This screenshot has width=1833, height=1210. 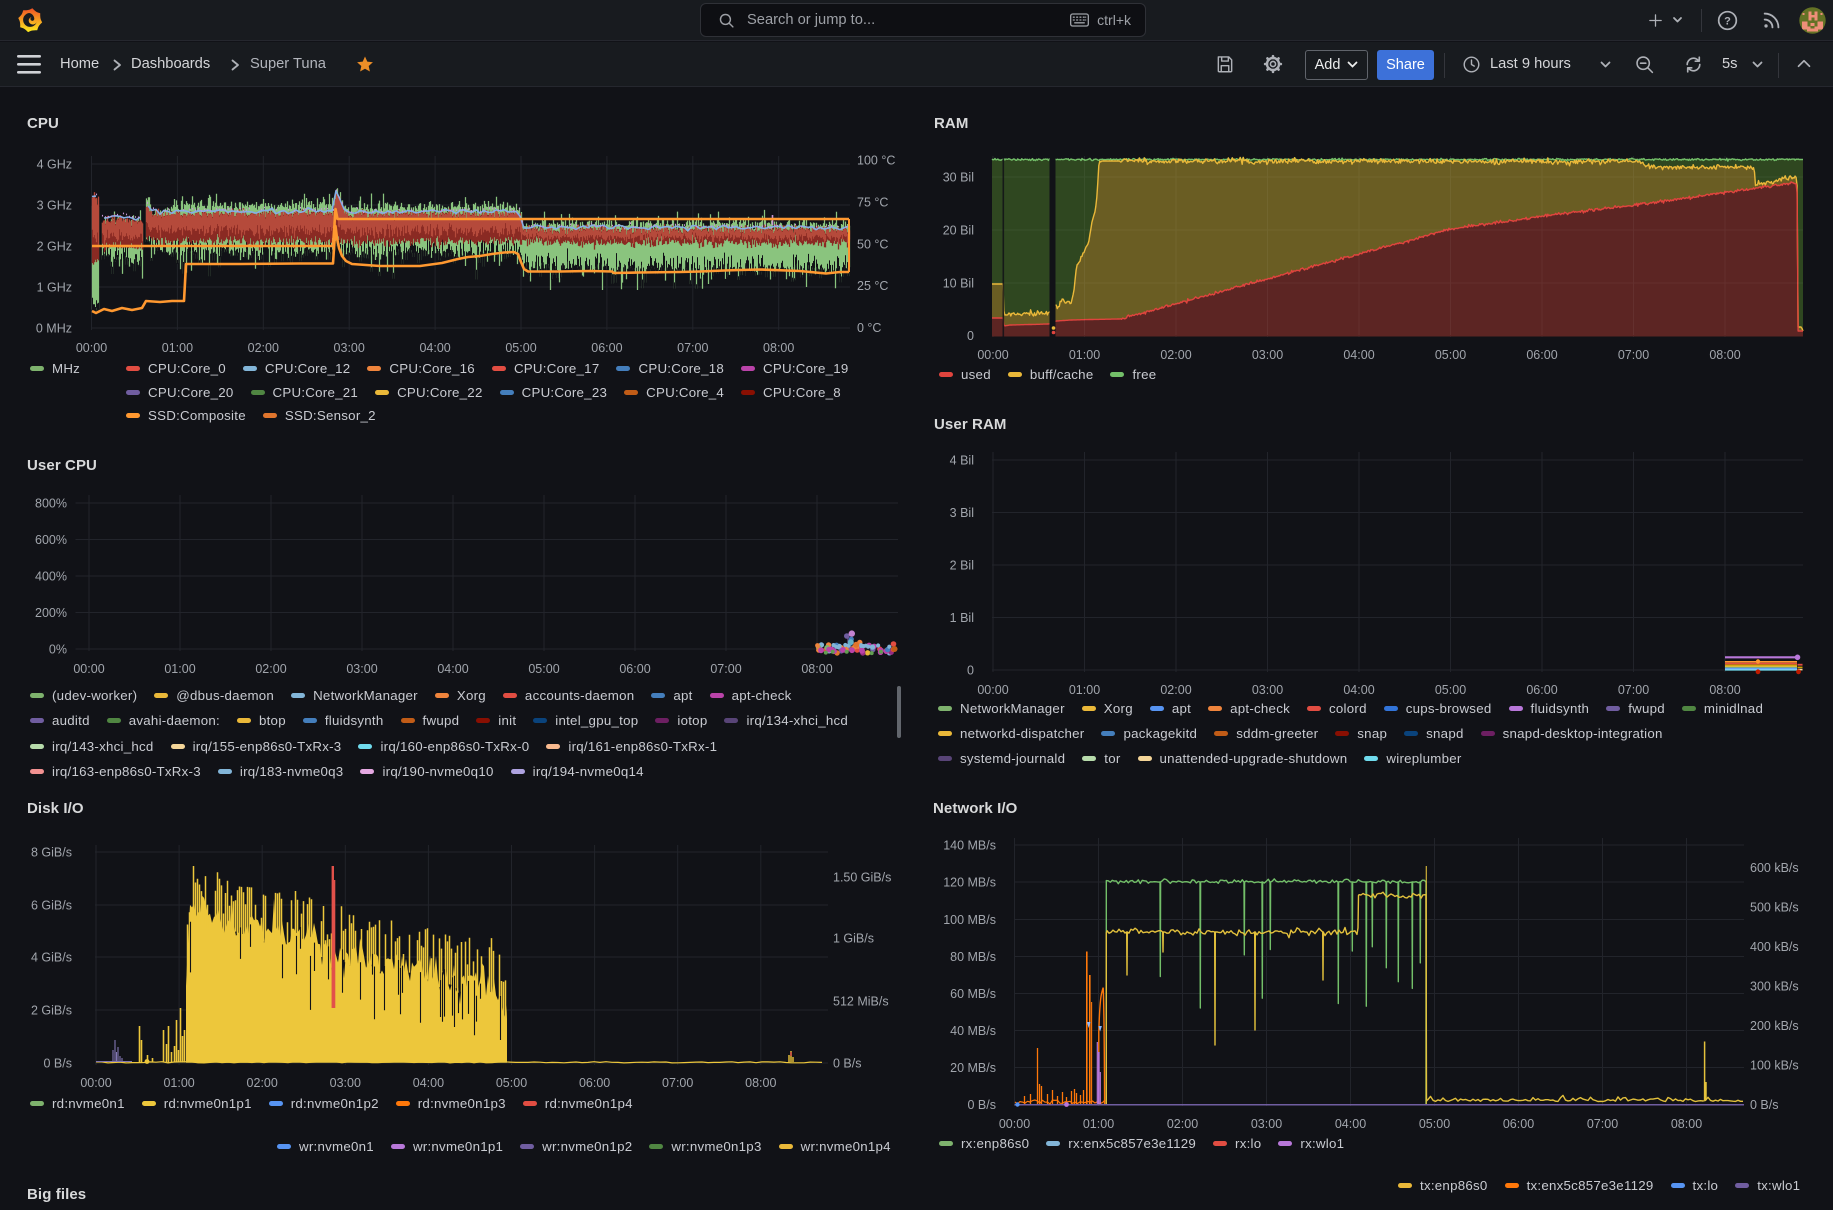 What do you see at coordinates (973, 957) in the screenshot?
I see `svg-text: 80 MB/s` at bounding box center [973, 957].